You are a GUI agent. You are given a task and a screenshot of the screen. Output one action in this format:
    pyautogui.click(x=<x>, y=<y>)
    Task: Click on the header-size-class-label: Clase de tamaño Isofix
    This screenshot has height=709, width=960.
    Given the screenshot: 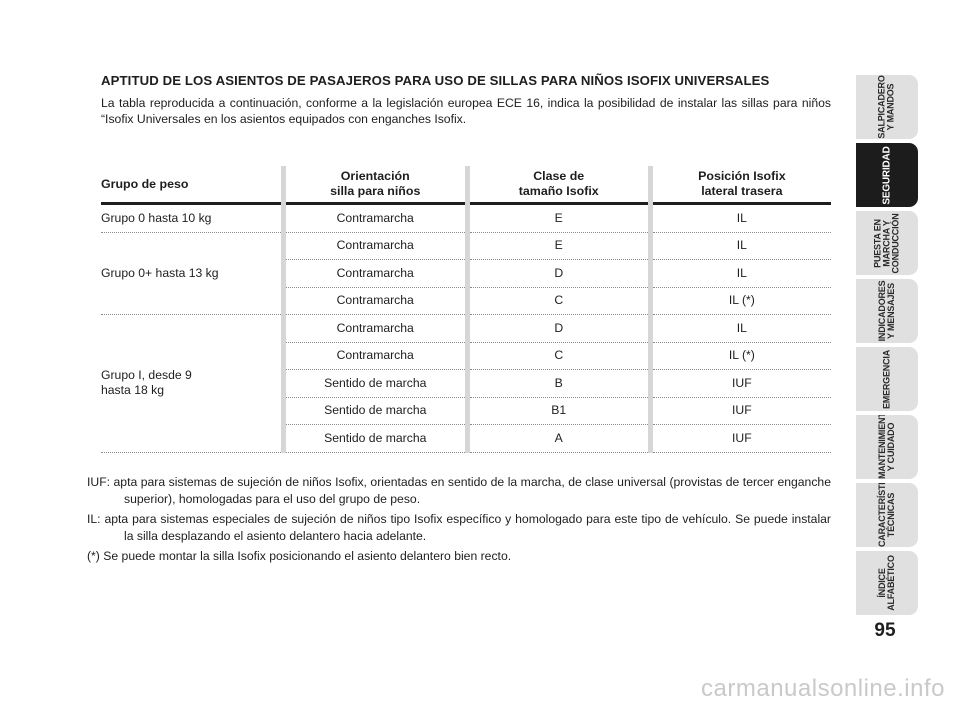 What is the action you would take?
    pyautogui.click(x=558, y=183)
    